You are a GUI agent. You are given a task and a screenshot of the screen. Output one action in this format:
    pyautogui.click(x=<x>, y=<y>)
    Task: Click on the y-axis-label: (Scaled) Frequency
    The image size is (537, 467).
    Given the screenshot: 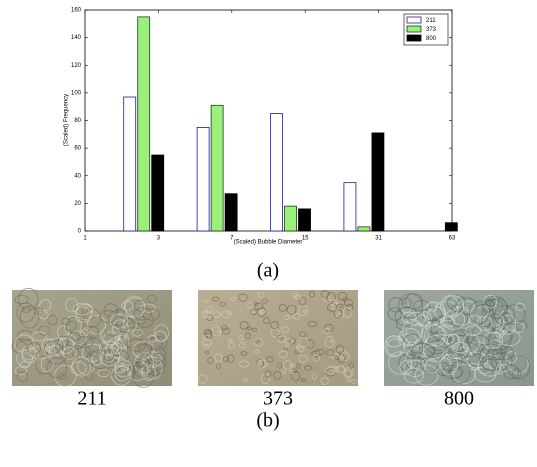 What is the action you would take?
    pyautogui.click(x=67, y=120)
    